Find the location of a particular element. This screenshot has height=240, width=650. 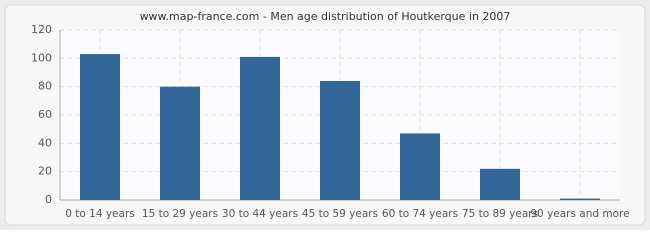

x-tick-label: 45 to 59 years is located at coordinates (340, 214).